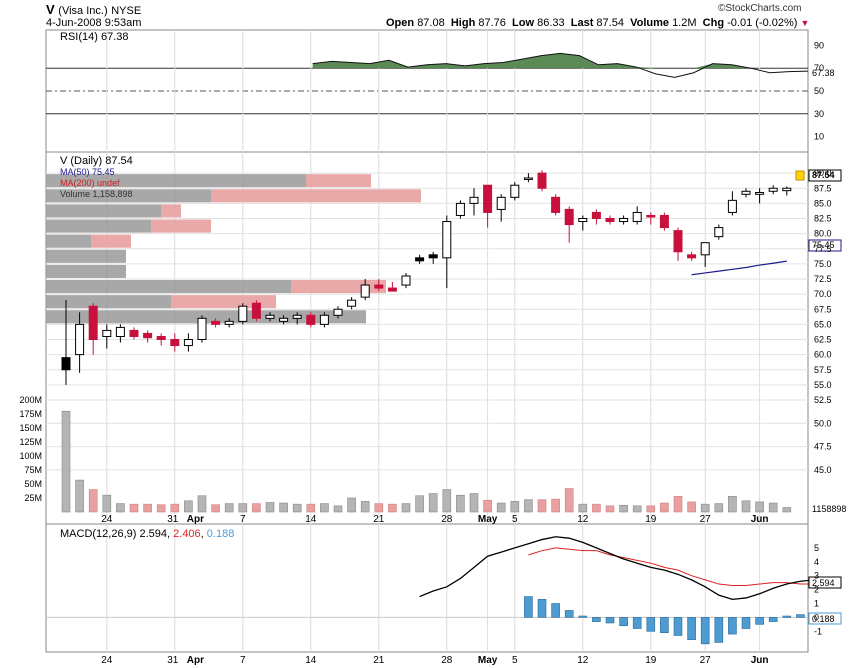 This screenshot has height=668, width=850. I want to click on volume-label: Volume, so click(649, 23).